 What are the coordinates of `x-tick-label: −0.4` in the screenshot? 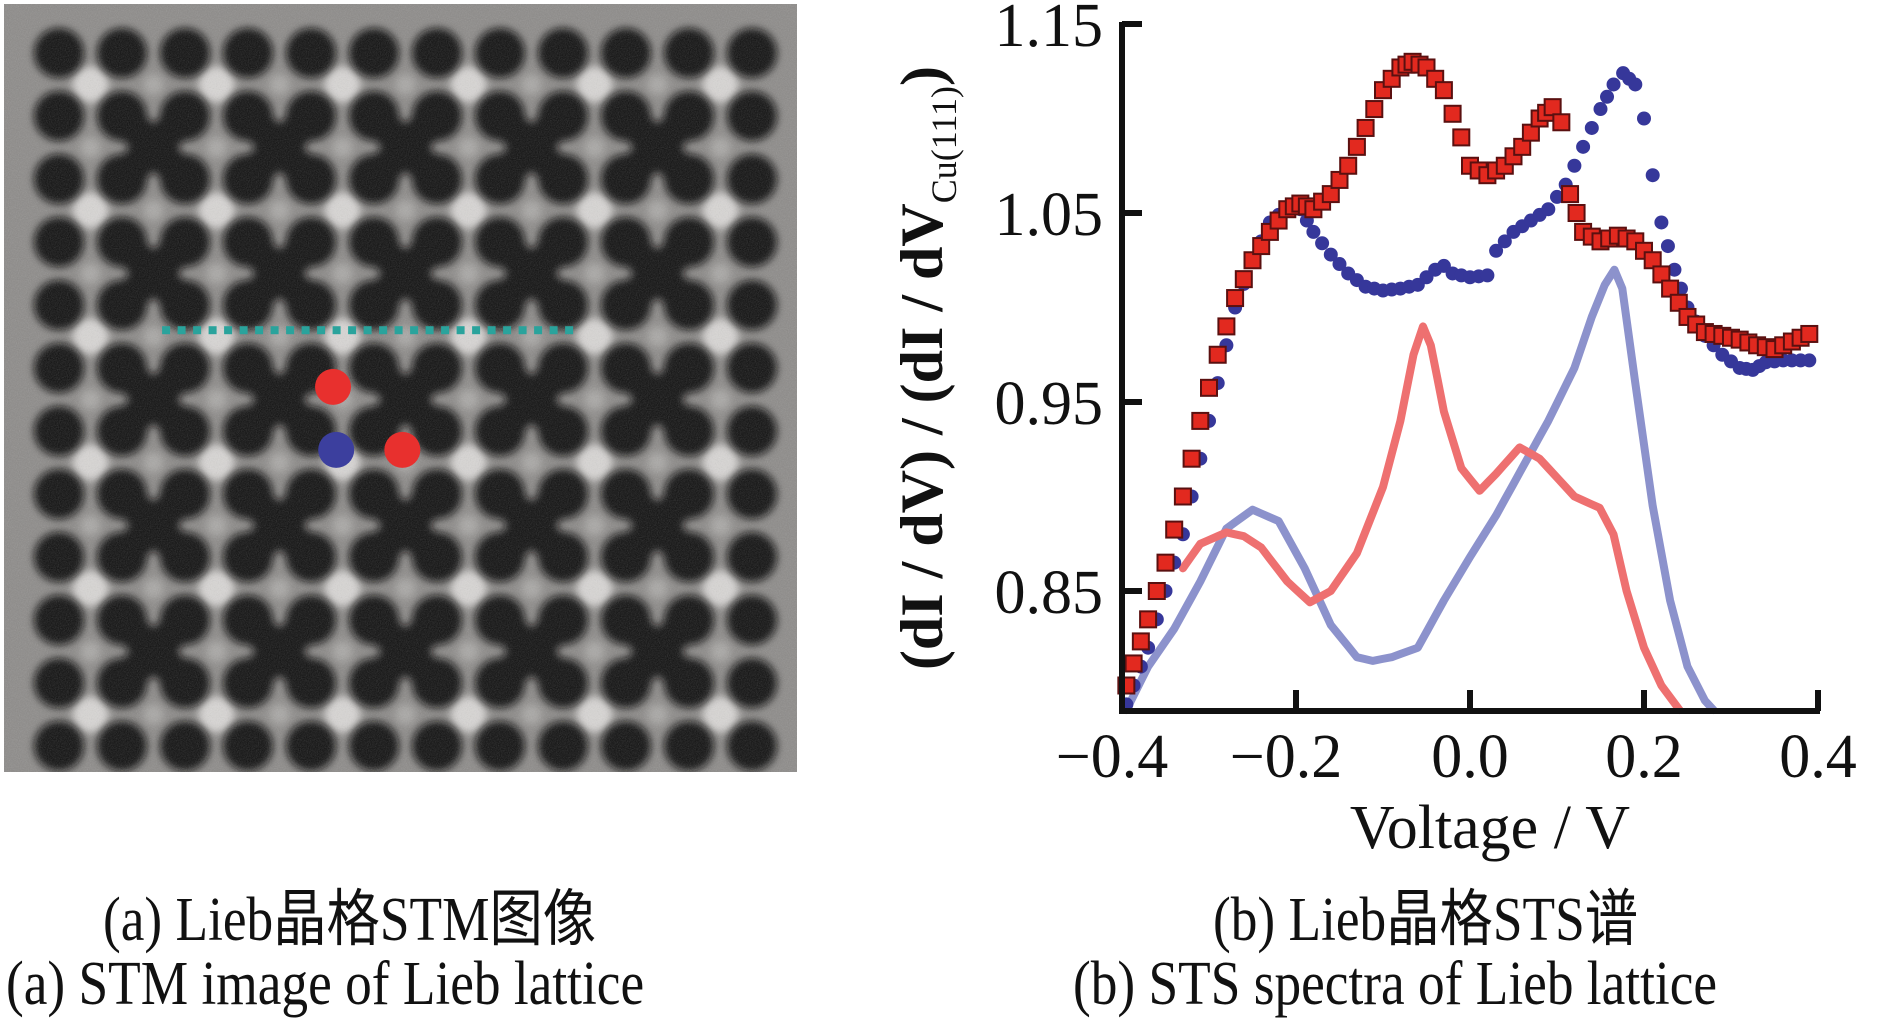 It's located at (1112, 757).